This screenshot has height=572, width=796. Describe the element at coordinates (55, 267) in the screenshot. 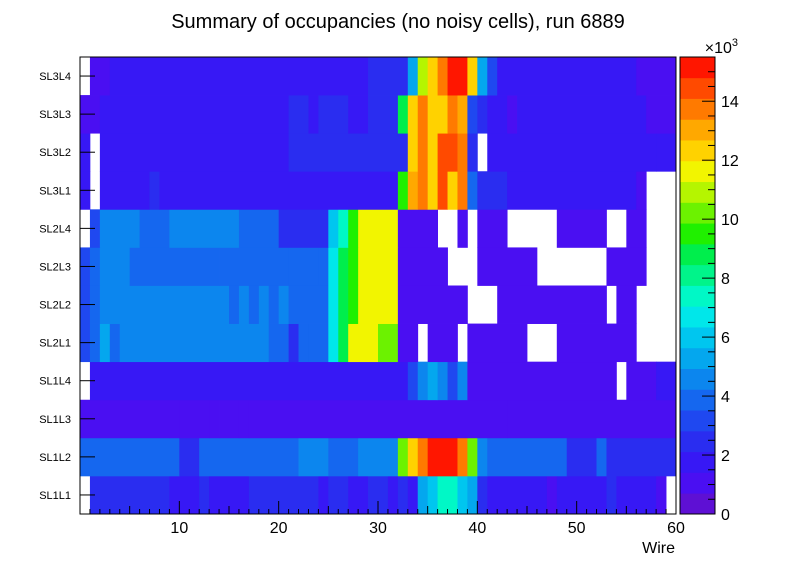

I see `y-tick-label: SL2L3` at that location.